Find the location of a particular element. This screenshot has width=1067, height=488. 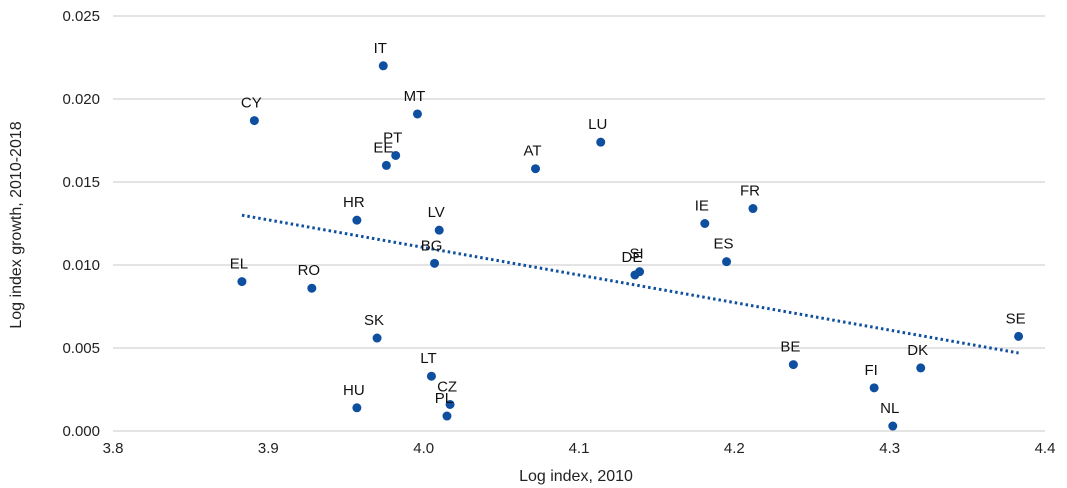

data-point-lv is located at coordinates (439, 230).